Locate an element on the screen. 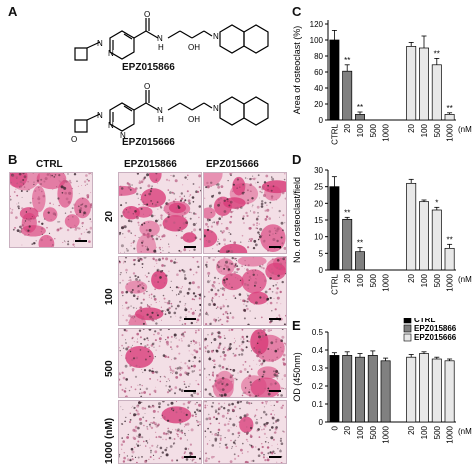 The width and height of the screenshot is (474, 465). atom-n-thiq-2: N is located at coordinates (216, 108).